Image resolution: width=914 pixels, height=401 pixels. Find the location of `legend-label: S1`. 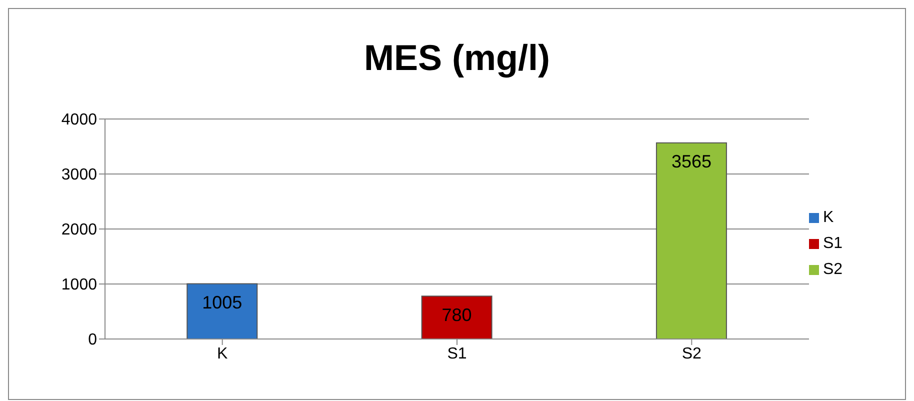

legend-label: S1 is located at coordinates (833, 243).